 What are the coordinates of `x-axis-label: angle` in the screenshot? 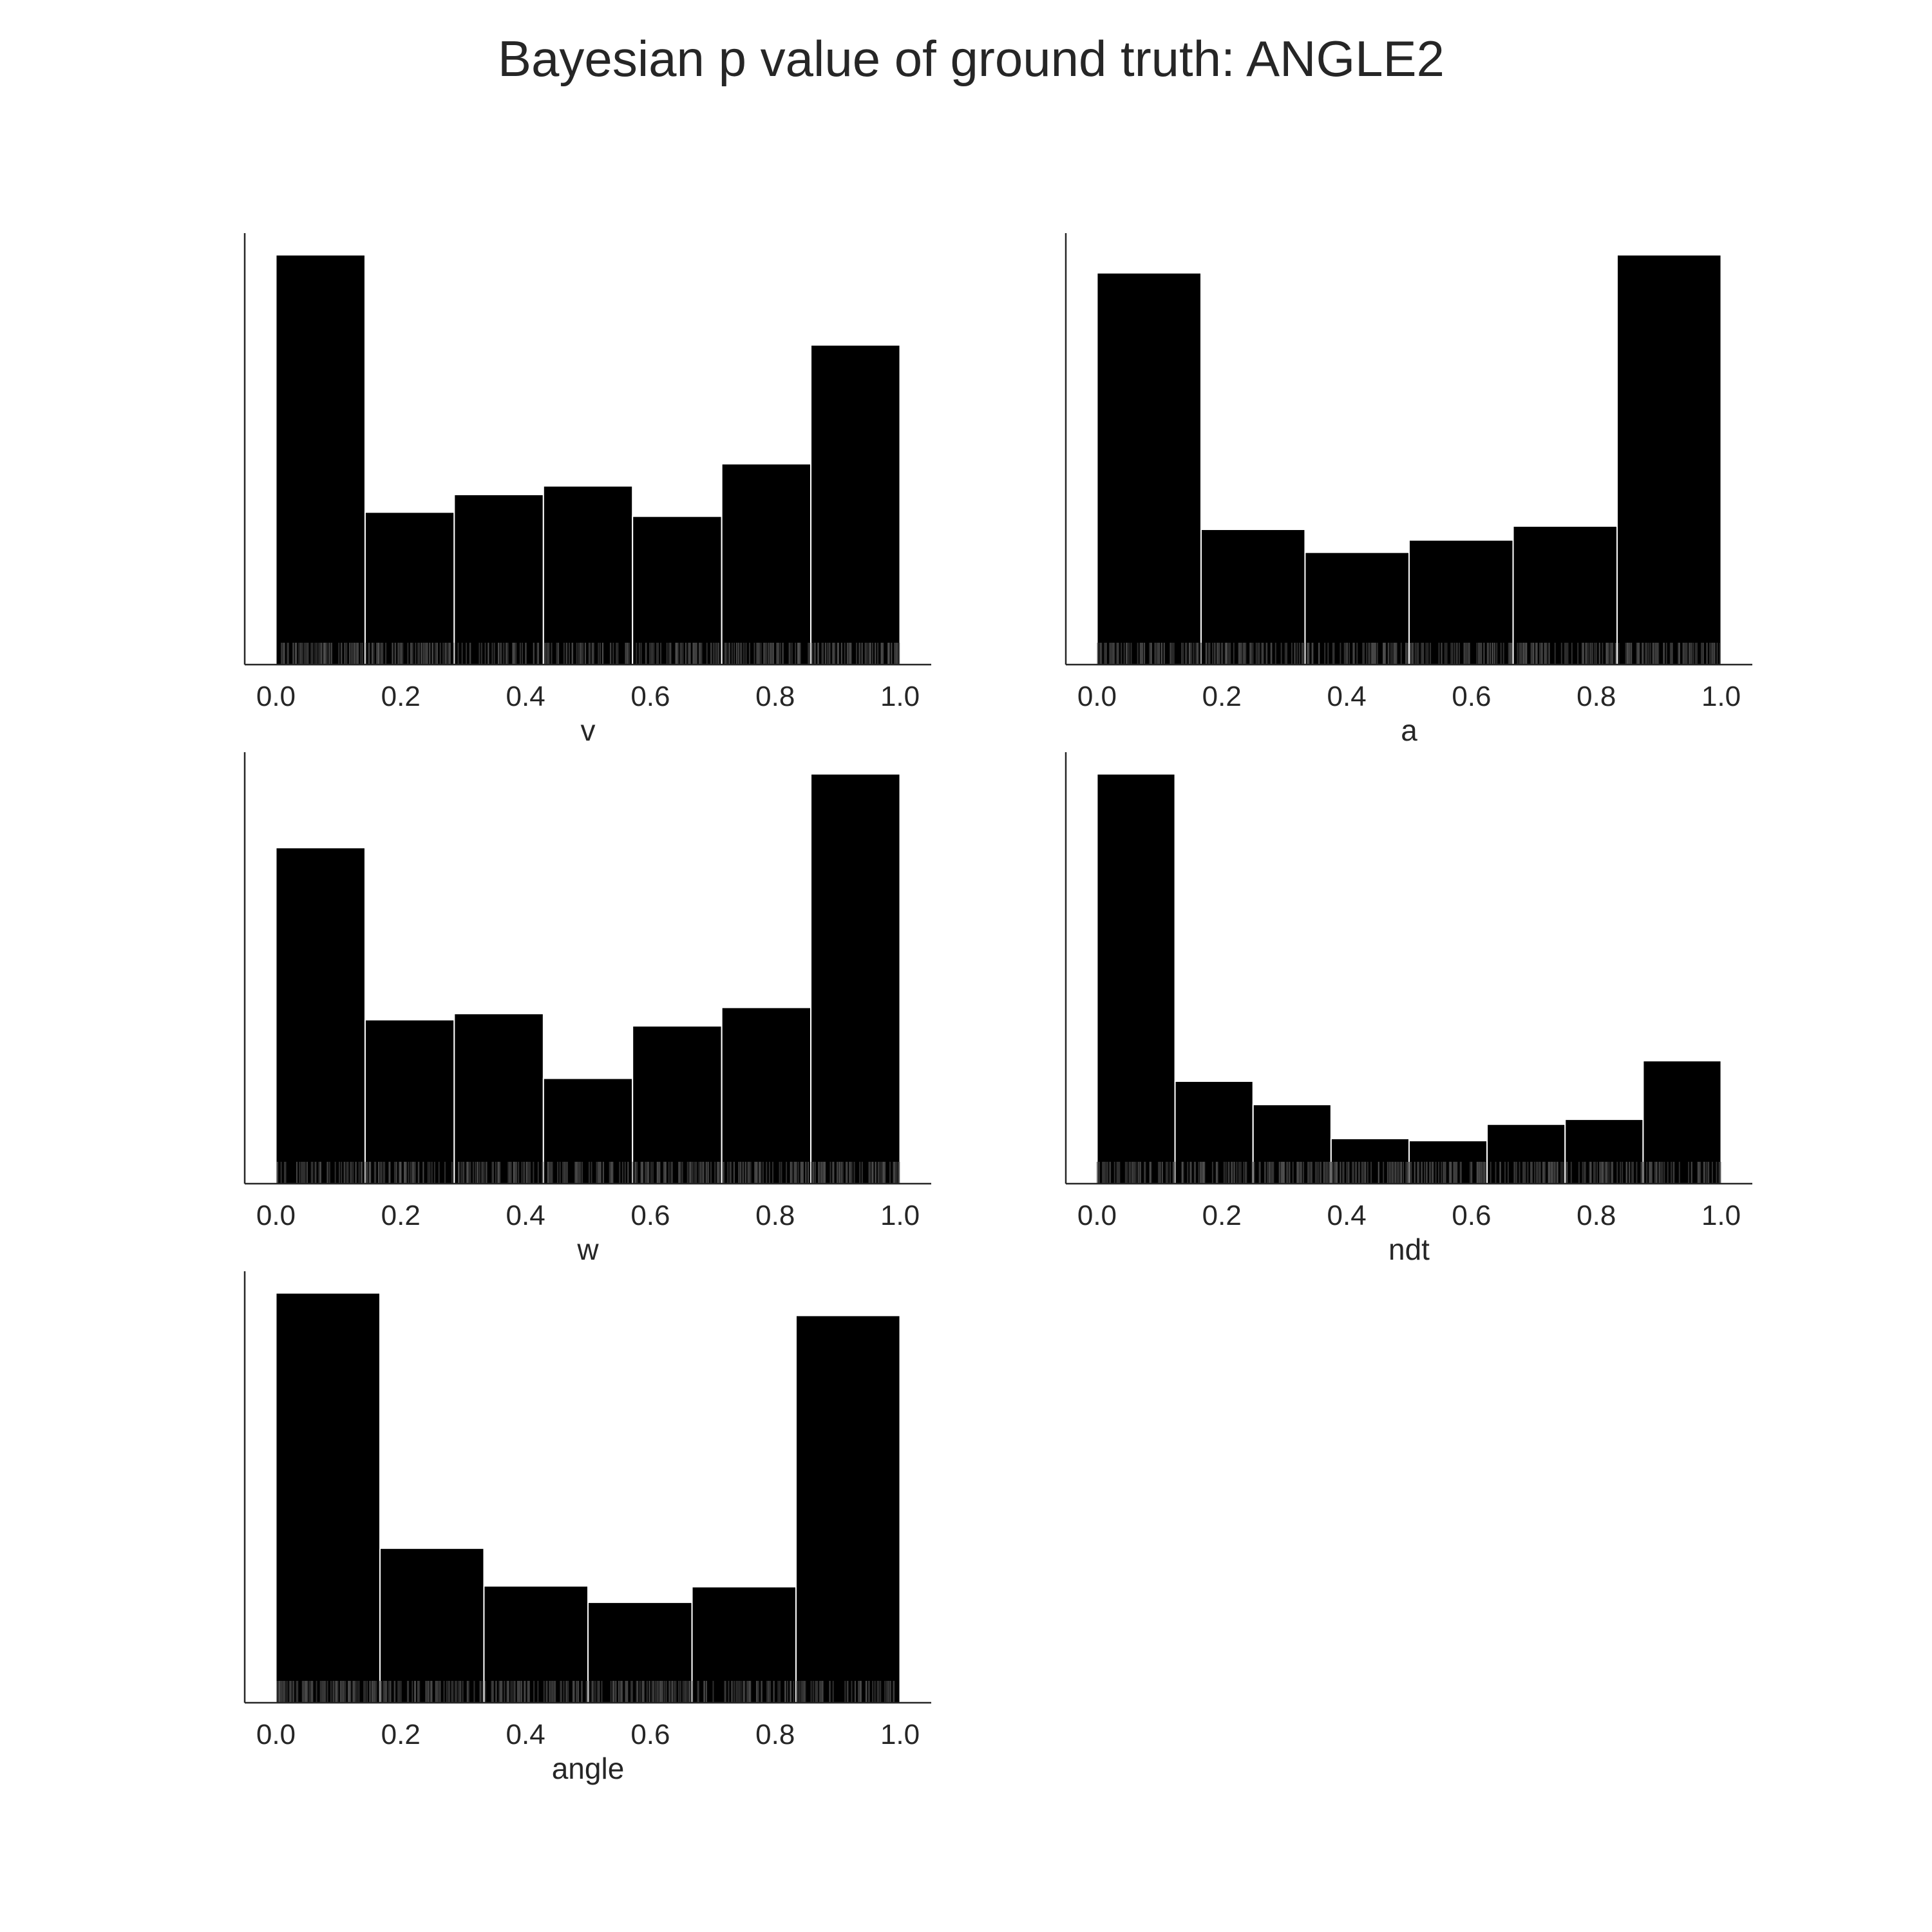 It's located at (588, 1768).